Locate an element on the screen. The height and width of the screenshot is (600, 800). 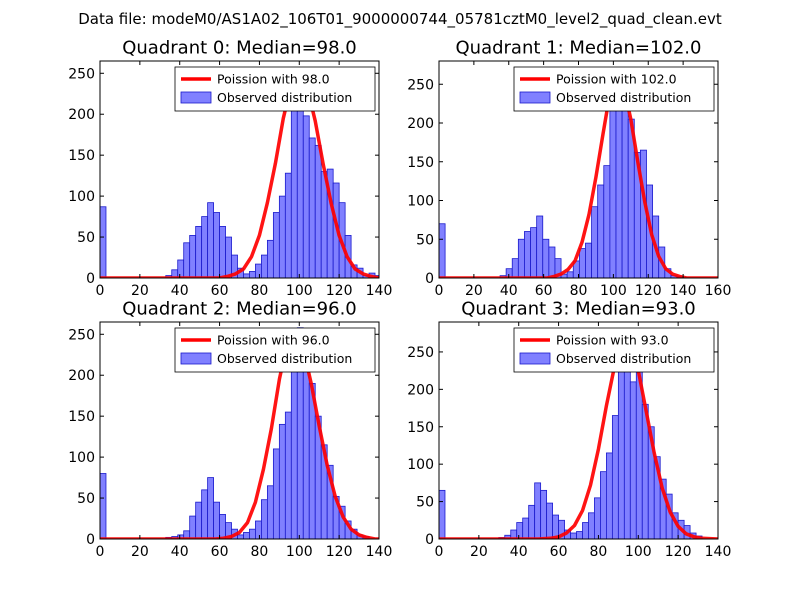
y-tick-label: 50 is located at coordinates (425, 240).